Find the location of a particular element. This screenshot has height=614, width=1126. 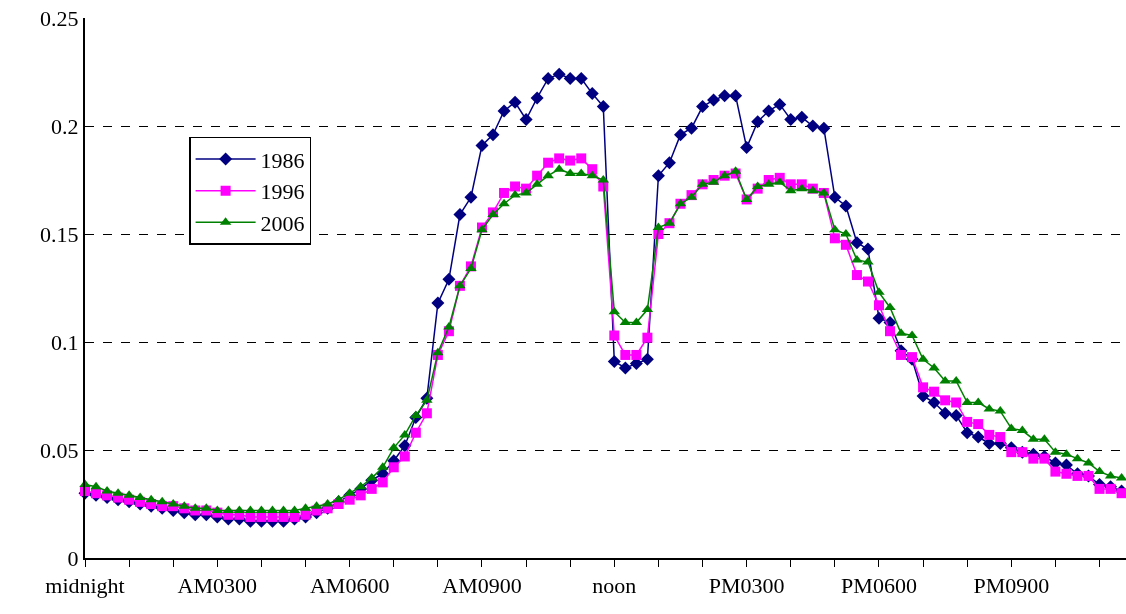

x-tick-label: AM0900 is located at coordinates (482, 586).